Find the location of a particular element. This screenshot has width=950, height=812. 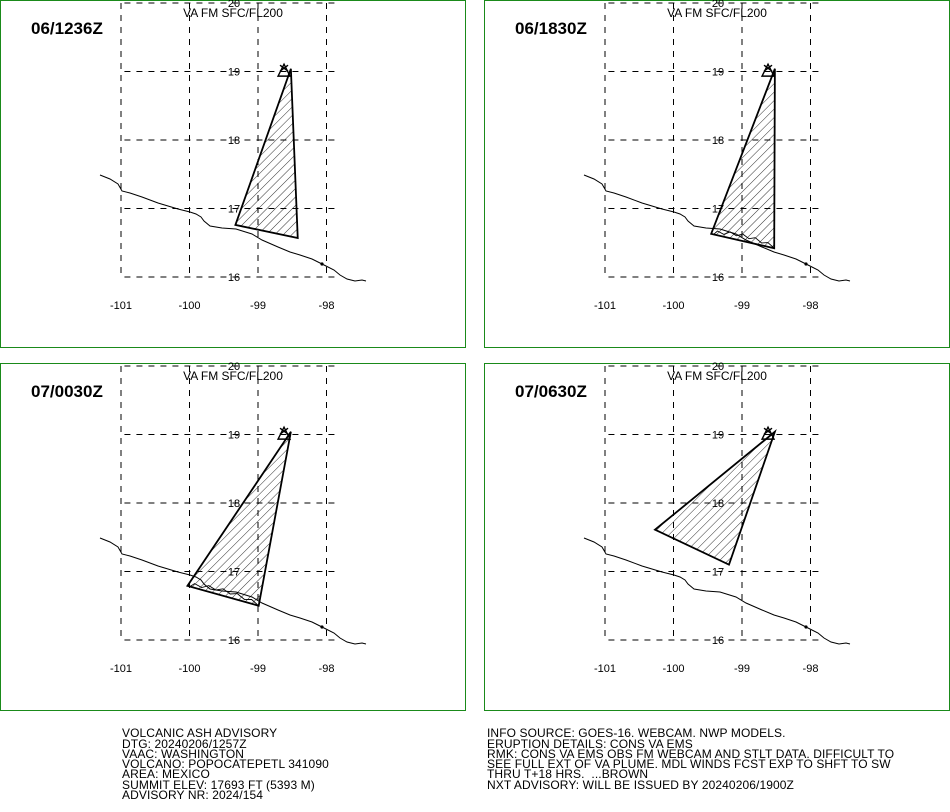

advisory-line: SUMMIT ELEV: 17693 FT (5393 M) is located at coordinates (218, 784).